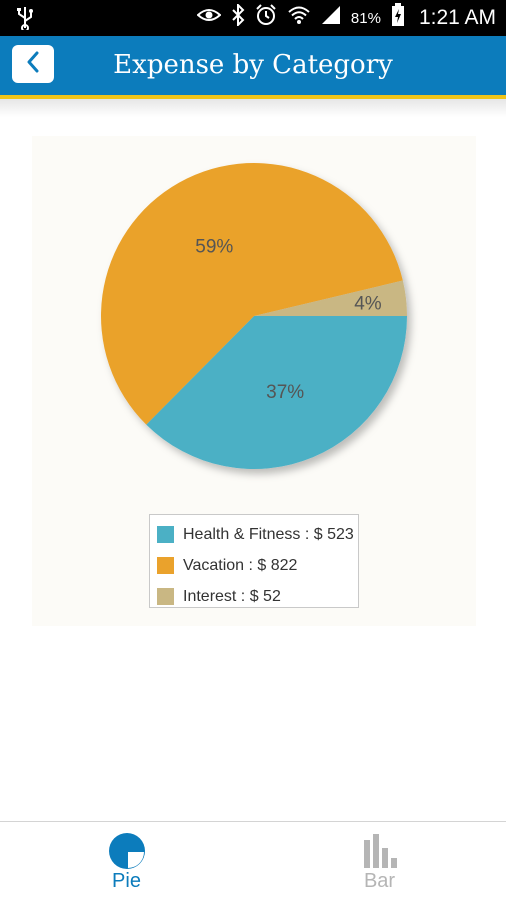 This screenshot has height=901, width=506. I want to click on pie-slice-interest, so click(330, 298).